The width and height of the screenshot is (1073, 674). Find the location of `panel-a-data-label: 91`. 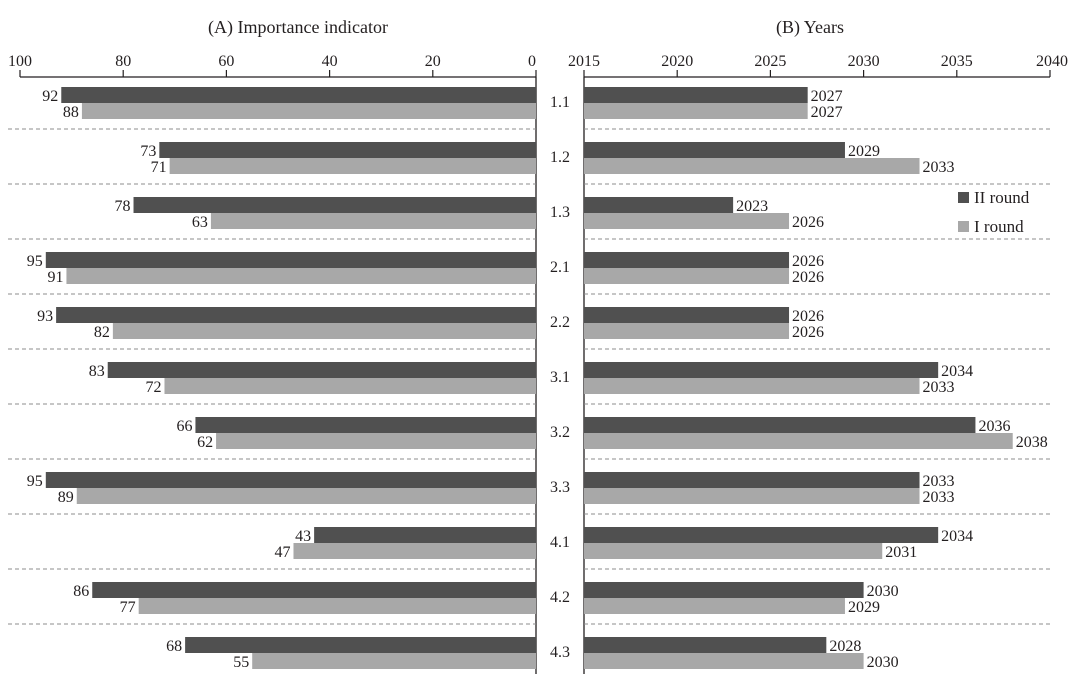

panel-a-data-label: 91 is located at coordinates (55, 277).